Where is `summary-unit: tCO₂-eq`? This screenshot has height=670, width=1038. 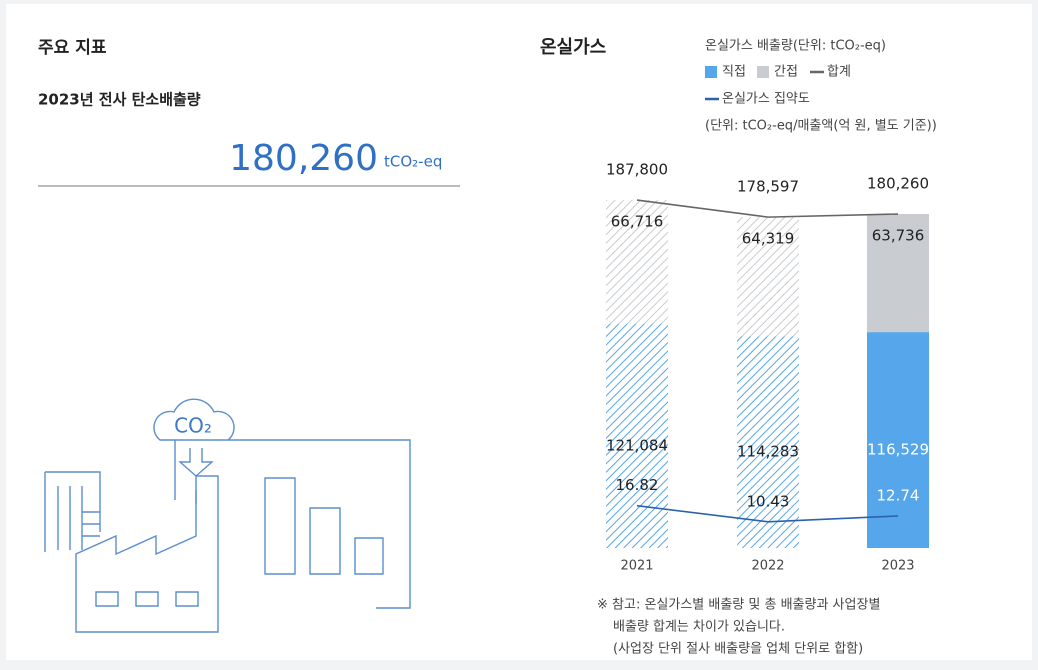 summary-unit: tCO₂-eq is located at coordinates (413, 162).